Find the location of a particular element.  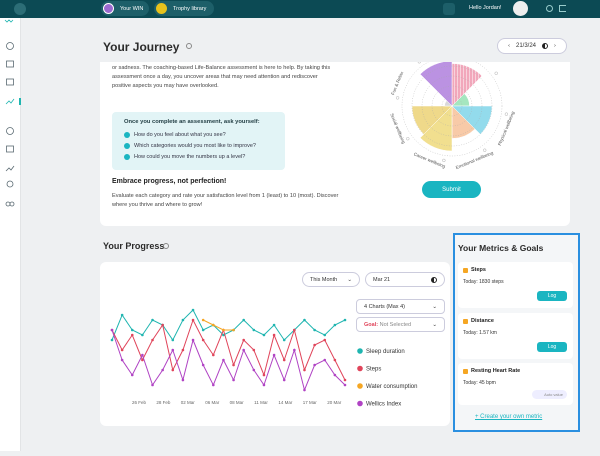

help-icon is located at coordinates (549, 8).